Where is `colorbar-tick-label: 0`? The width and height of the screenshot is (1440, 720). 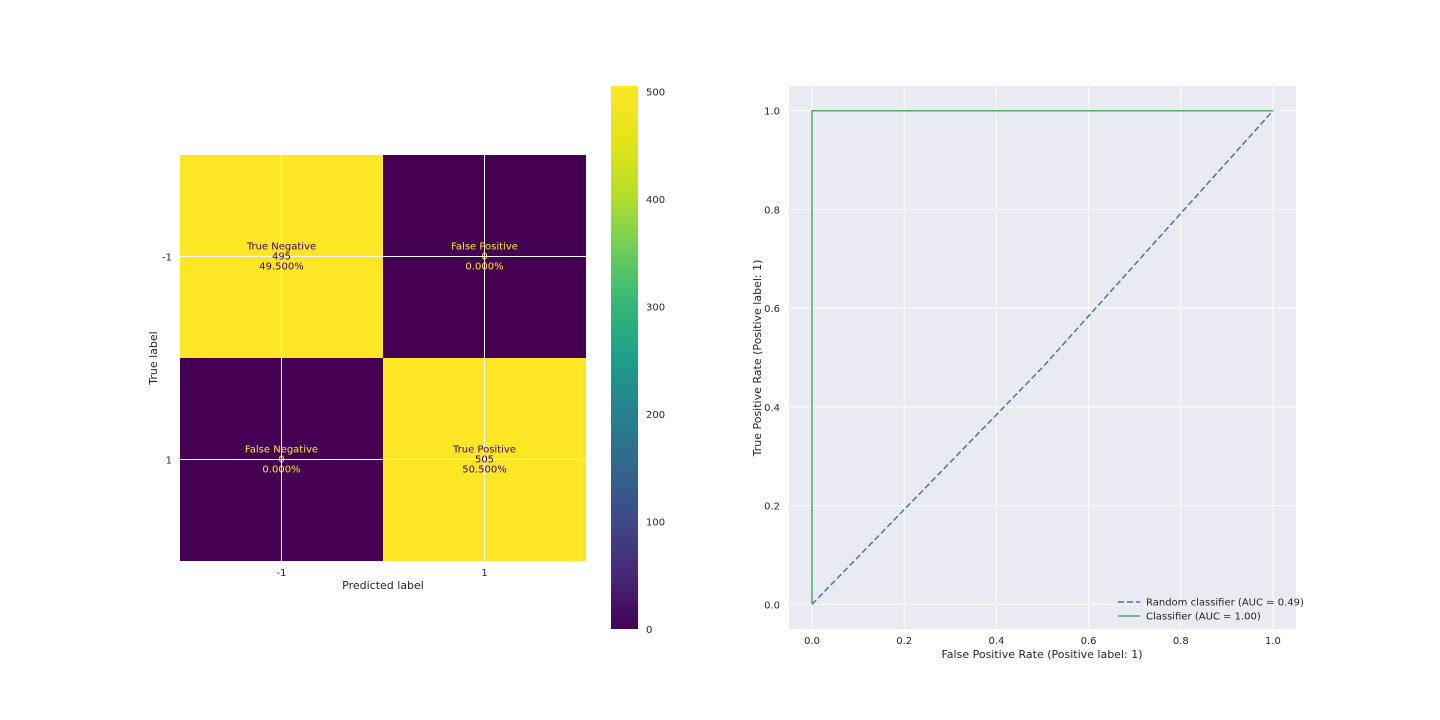
colorbar-tick-label: 0 is located at coordinates (649, 630).